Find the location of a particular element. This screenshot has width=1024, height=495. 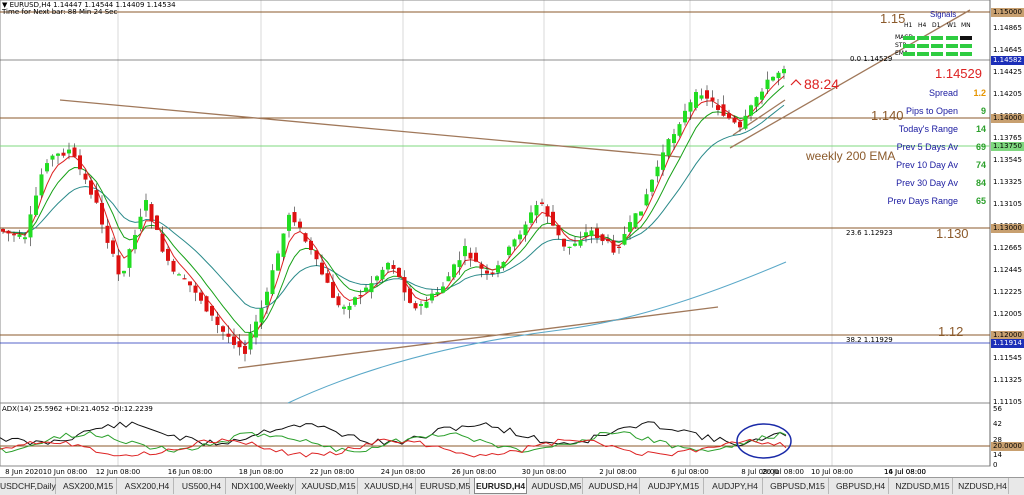

price-tag: 1.13750 is located at coordinates (1007, 146).